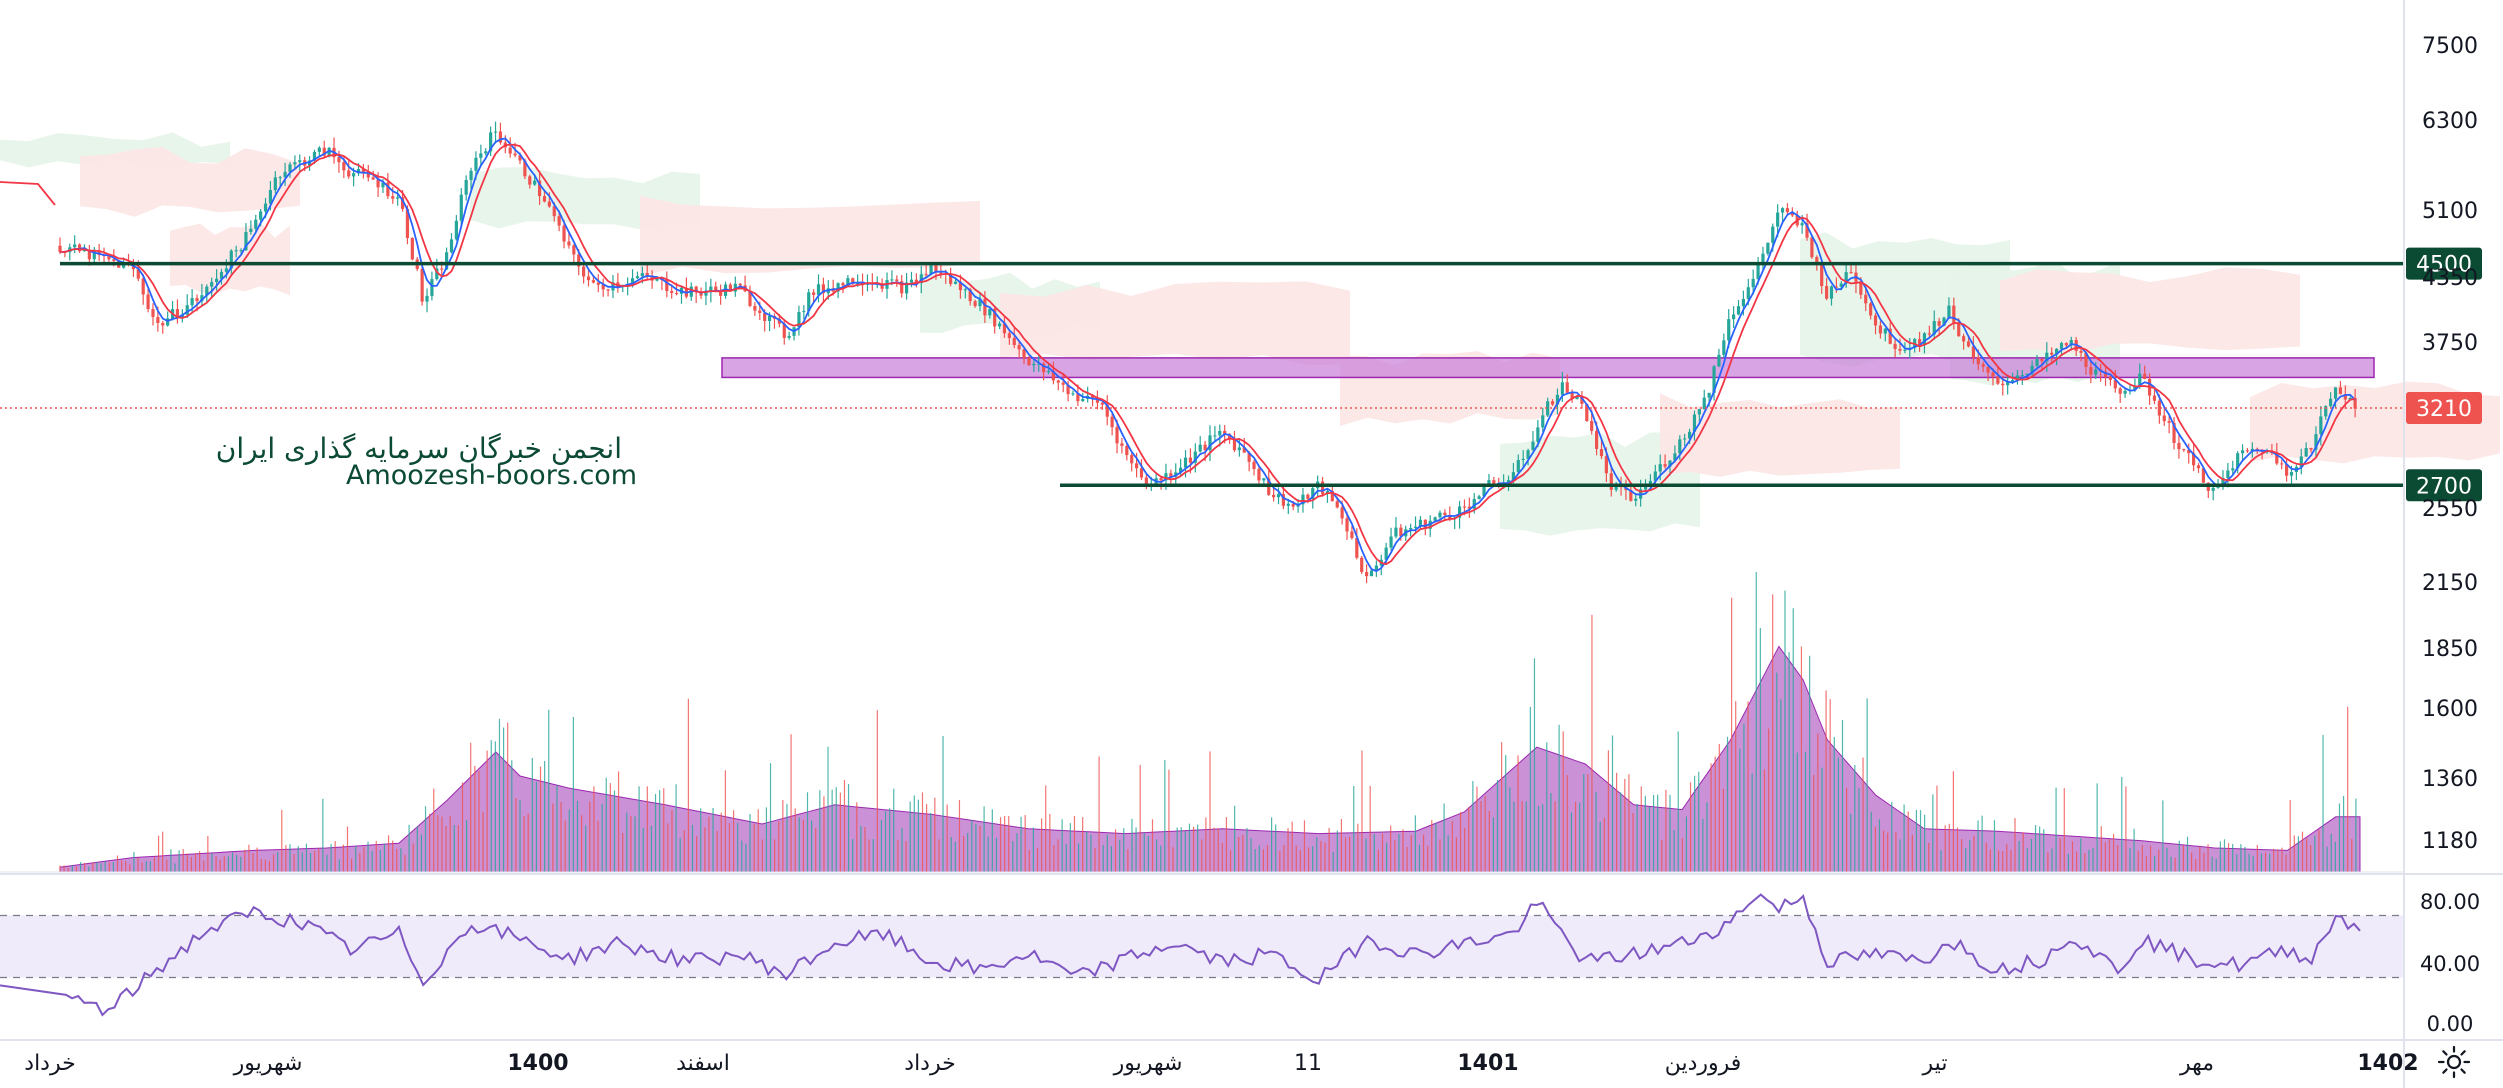 Image resolution: width=2503 pixels, height=1088 pixels. Describe the element at coordinates (1175, 323) in the screenshot. I see `cloud-patch` at that location.